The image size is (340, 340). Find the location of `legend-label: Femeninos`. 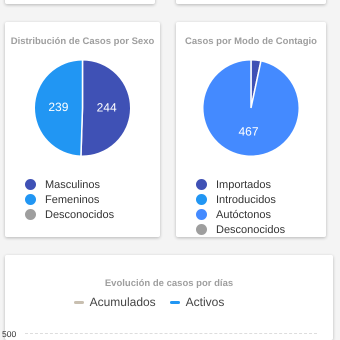

legend-label: Femeninos is located at coordinates (72, 200).